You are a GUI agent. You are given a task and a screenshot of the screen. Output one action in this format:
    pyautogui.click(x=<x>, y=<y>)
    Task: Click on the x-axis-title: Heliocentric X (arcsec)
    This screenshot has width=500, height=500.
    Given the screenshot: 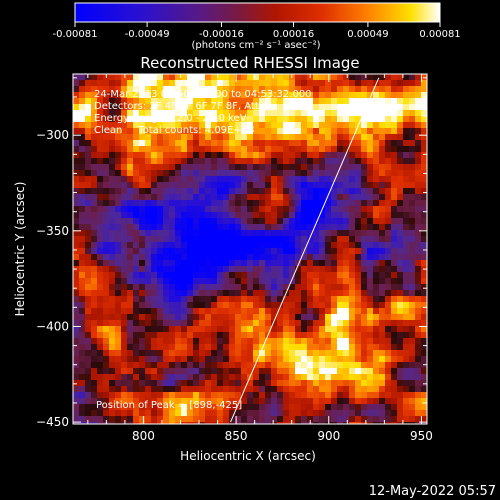 What is the action you would take?
    pyautogui.click(x=248, y=456)
    